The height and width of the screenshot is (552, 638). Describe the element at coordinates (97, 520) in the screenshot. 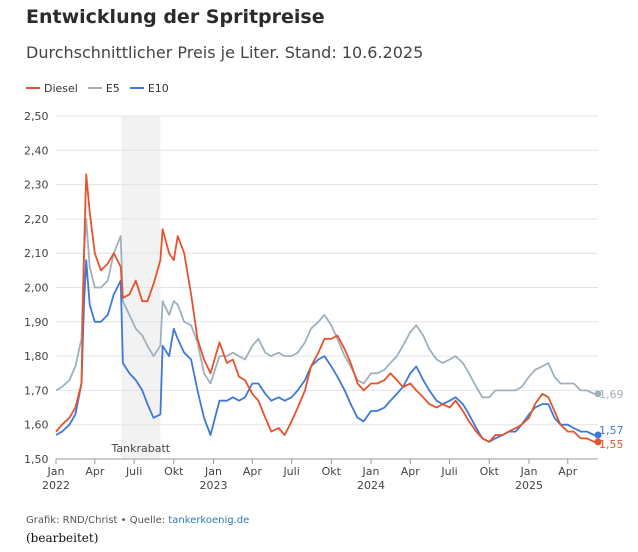

I see `footer-source-text: Grafik: RND/Christ • Quelle:` at that location.